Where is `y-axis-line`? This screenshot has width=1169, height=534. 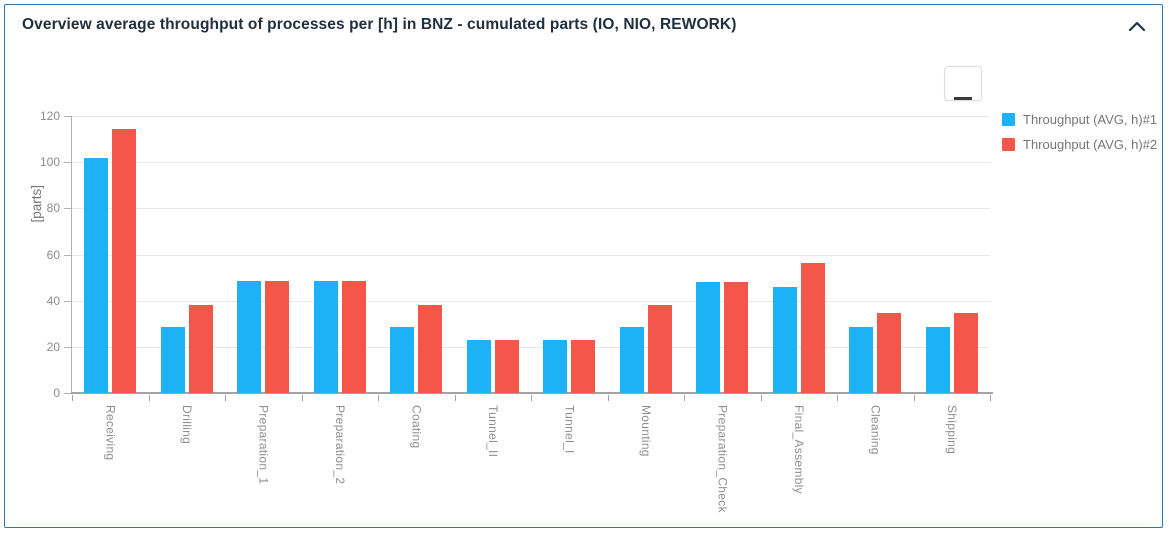 y-axis-line is located at coordinates (71, 254).